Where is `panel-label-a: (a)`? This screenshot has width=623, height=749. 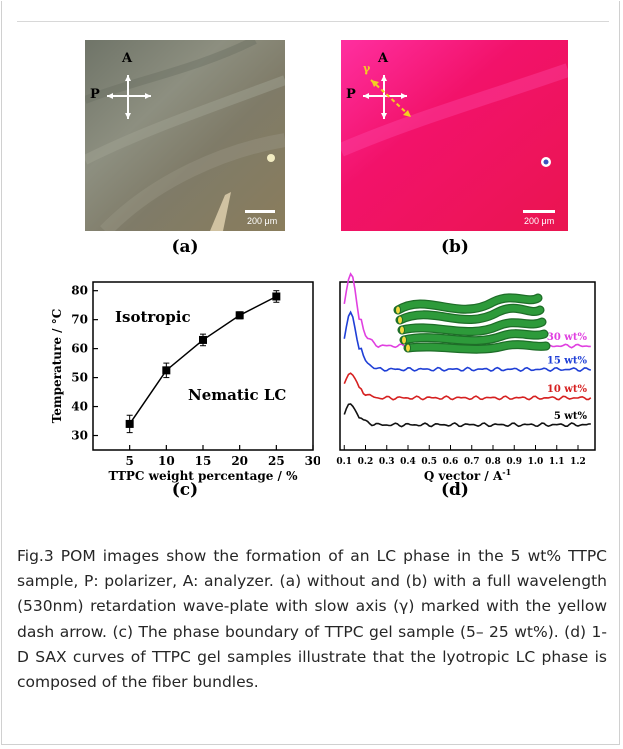 panel-label-a: (a) is located at coordinates (185, 247).